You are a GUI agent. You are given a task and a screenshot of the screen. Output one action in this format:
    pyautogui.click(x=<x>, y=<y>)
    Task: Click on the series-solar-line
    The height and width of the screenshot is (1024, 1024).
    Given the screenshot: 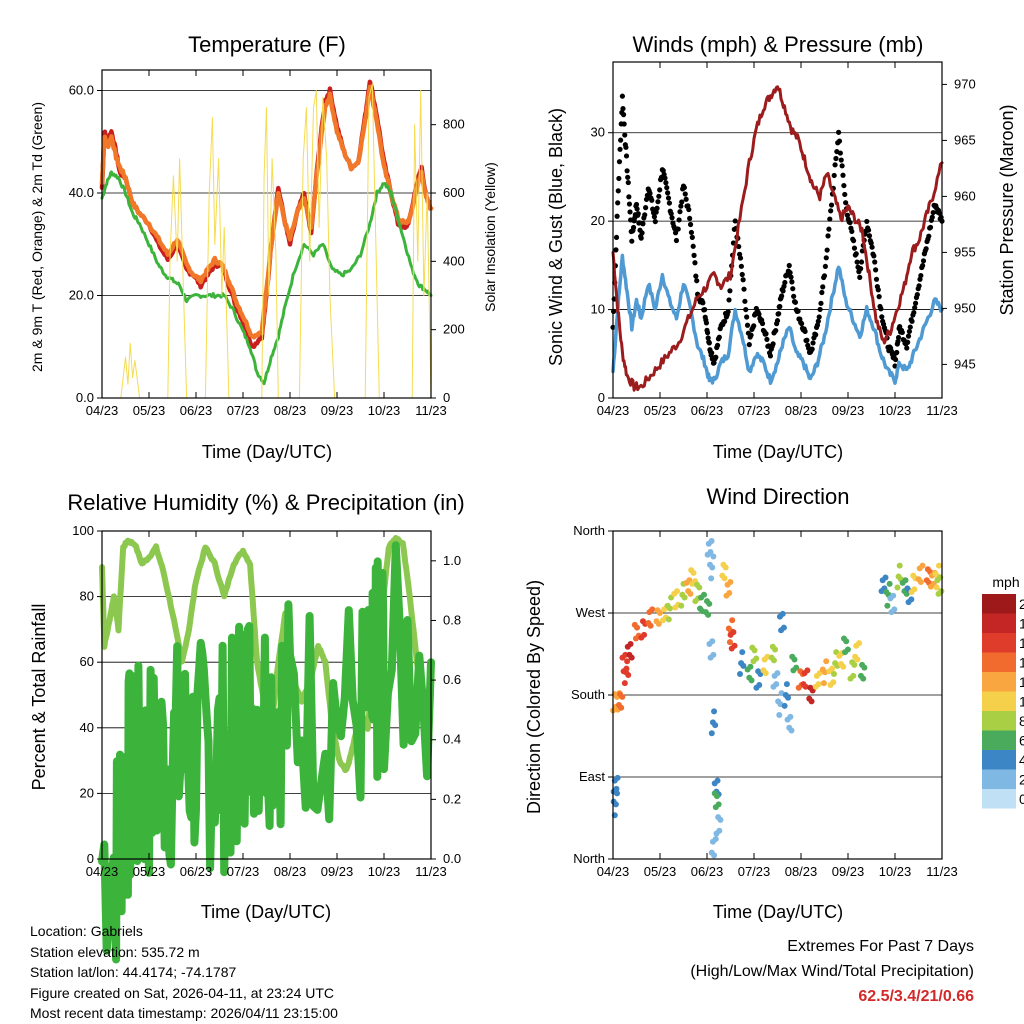 What is the action you would take?
    pyautogui.click(x=266, y=241)
    